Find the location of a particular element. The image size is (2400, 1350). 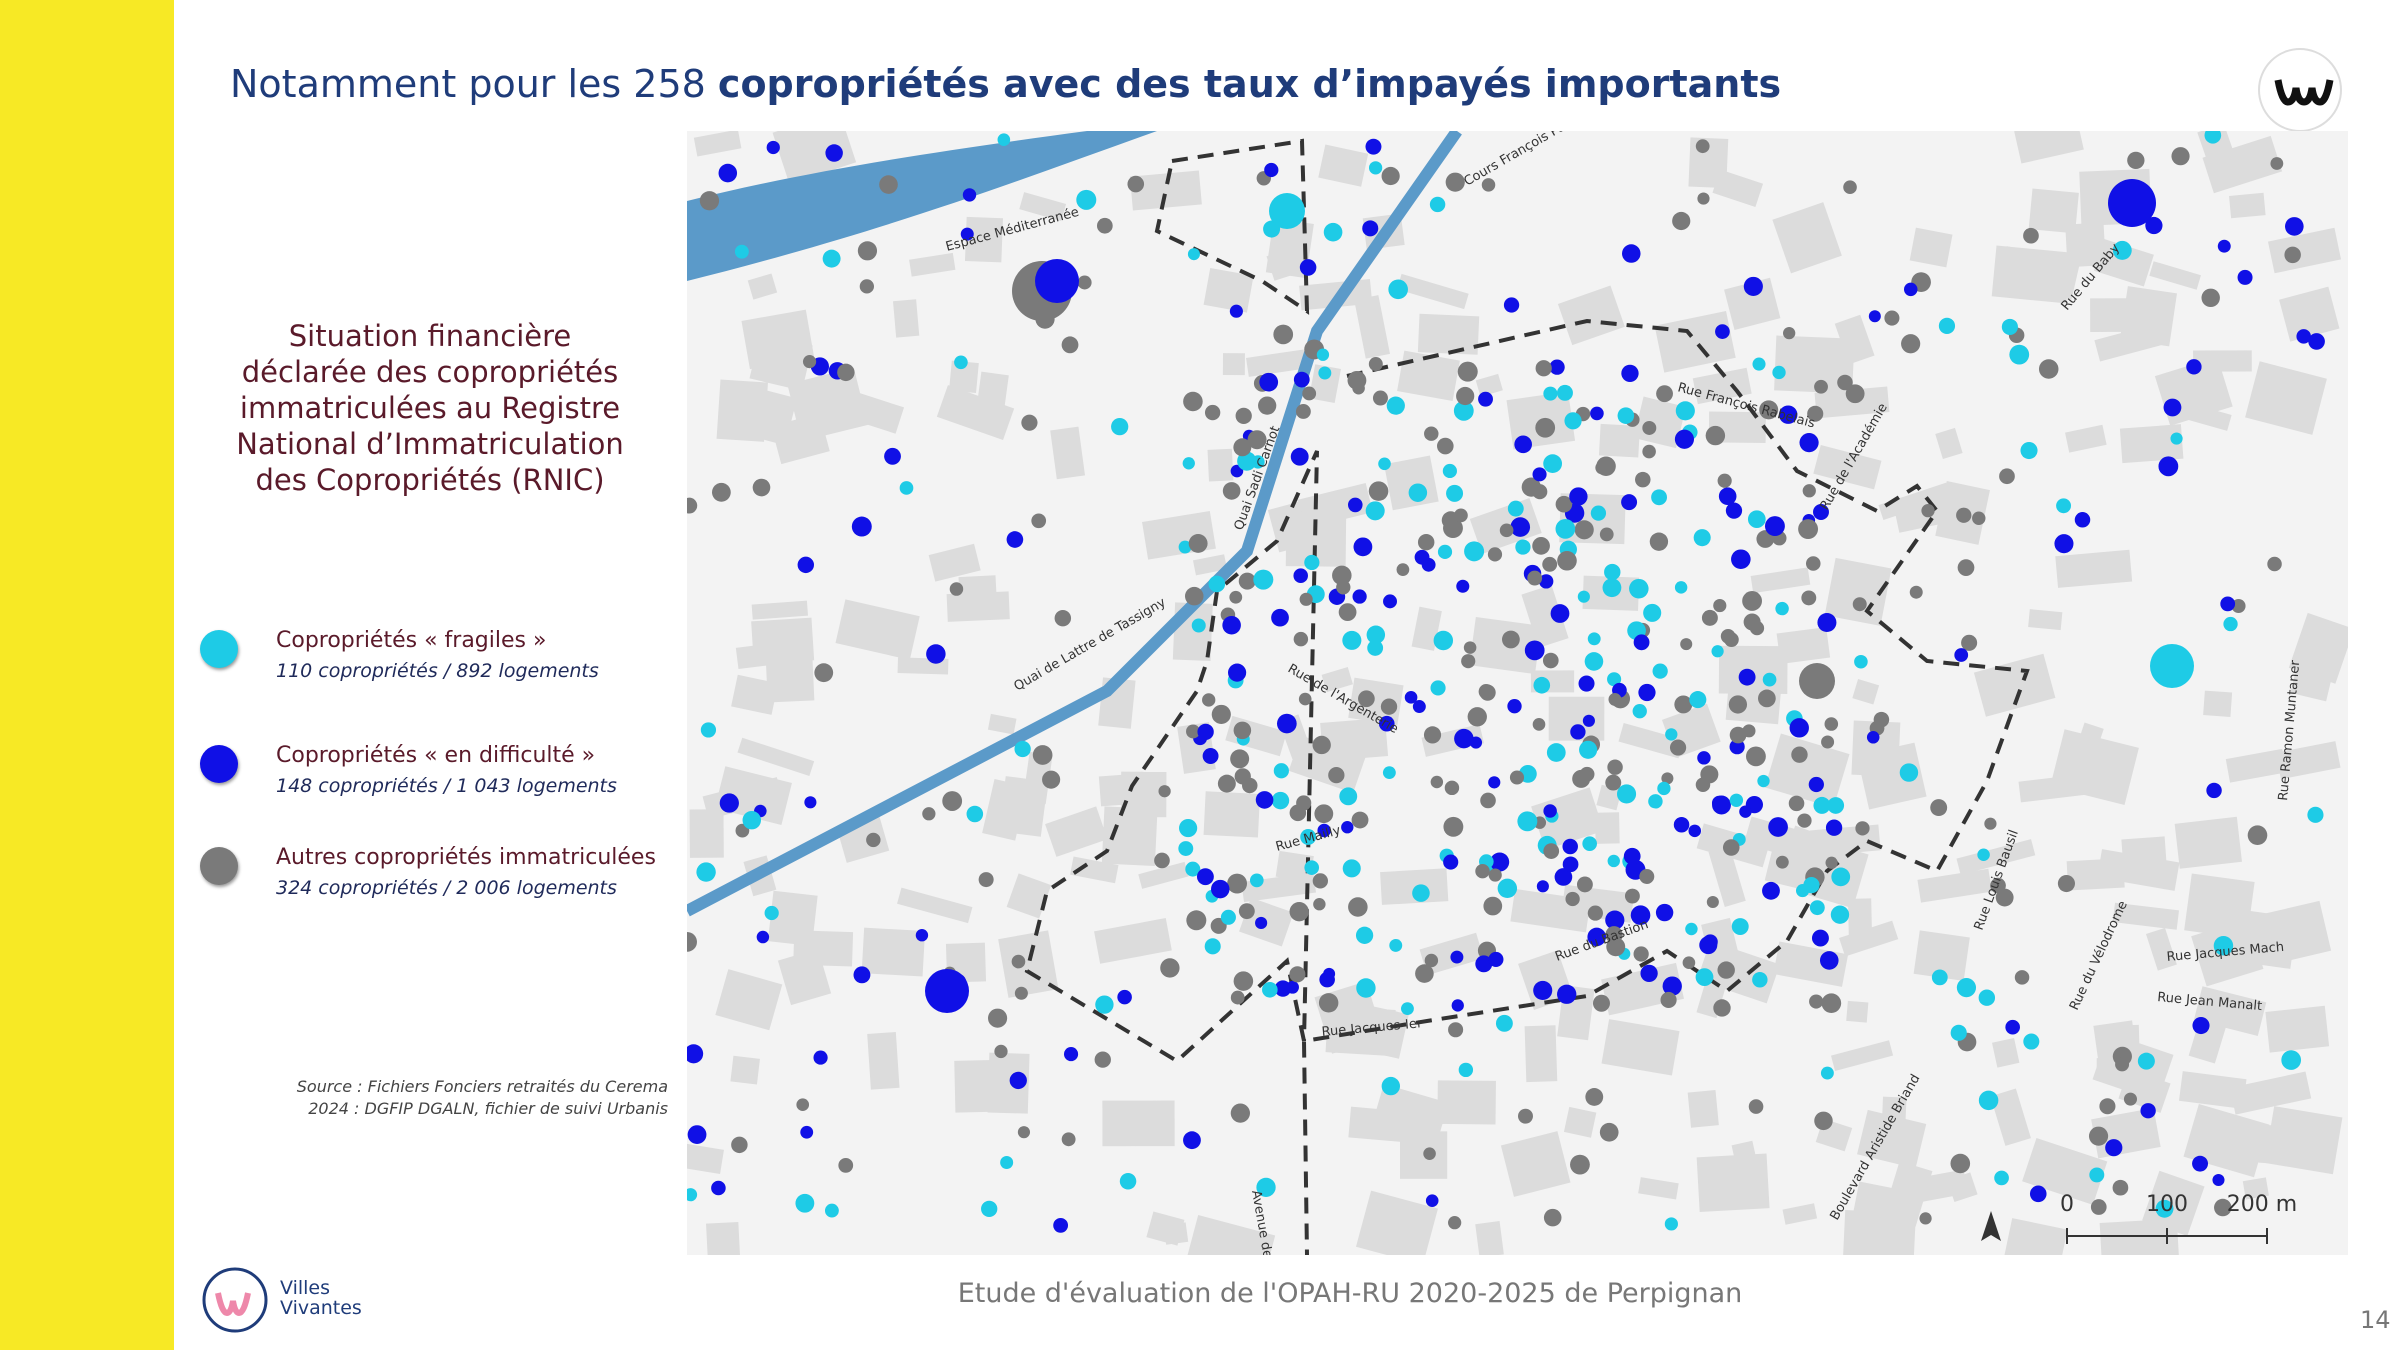

boundary is located at coordinates (1232, 226).